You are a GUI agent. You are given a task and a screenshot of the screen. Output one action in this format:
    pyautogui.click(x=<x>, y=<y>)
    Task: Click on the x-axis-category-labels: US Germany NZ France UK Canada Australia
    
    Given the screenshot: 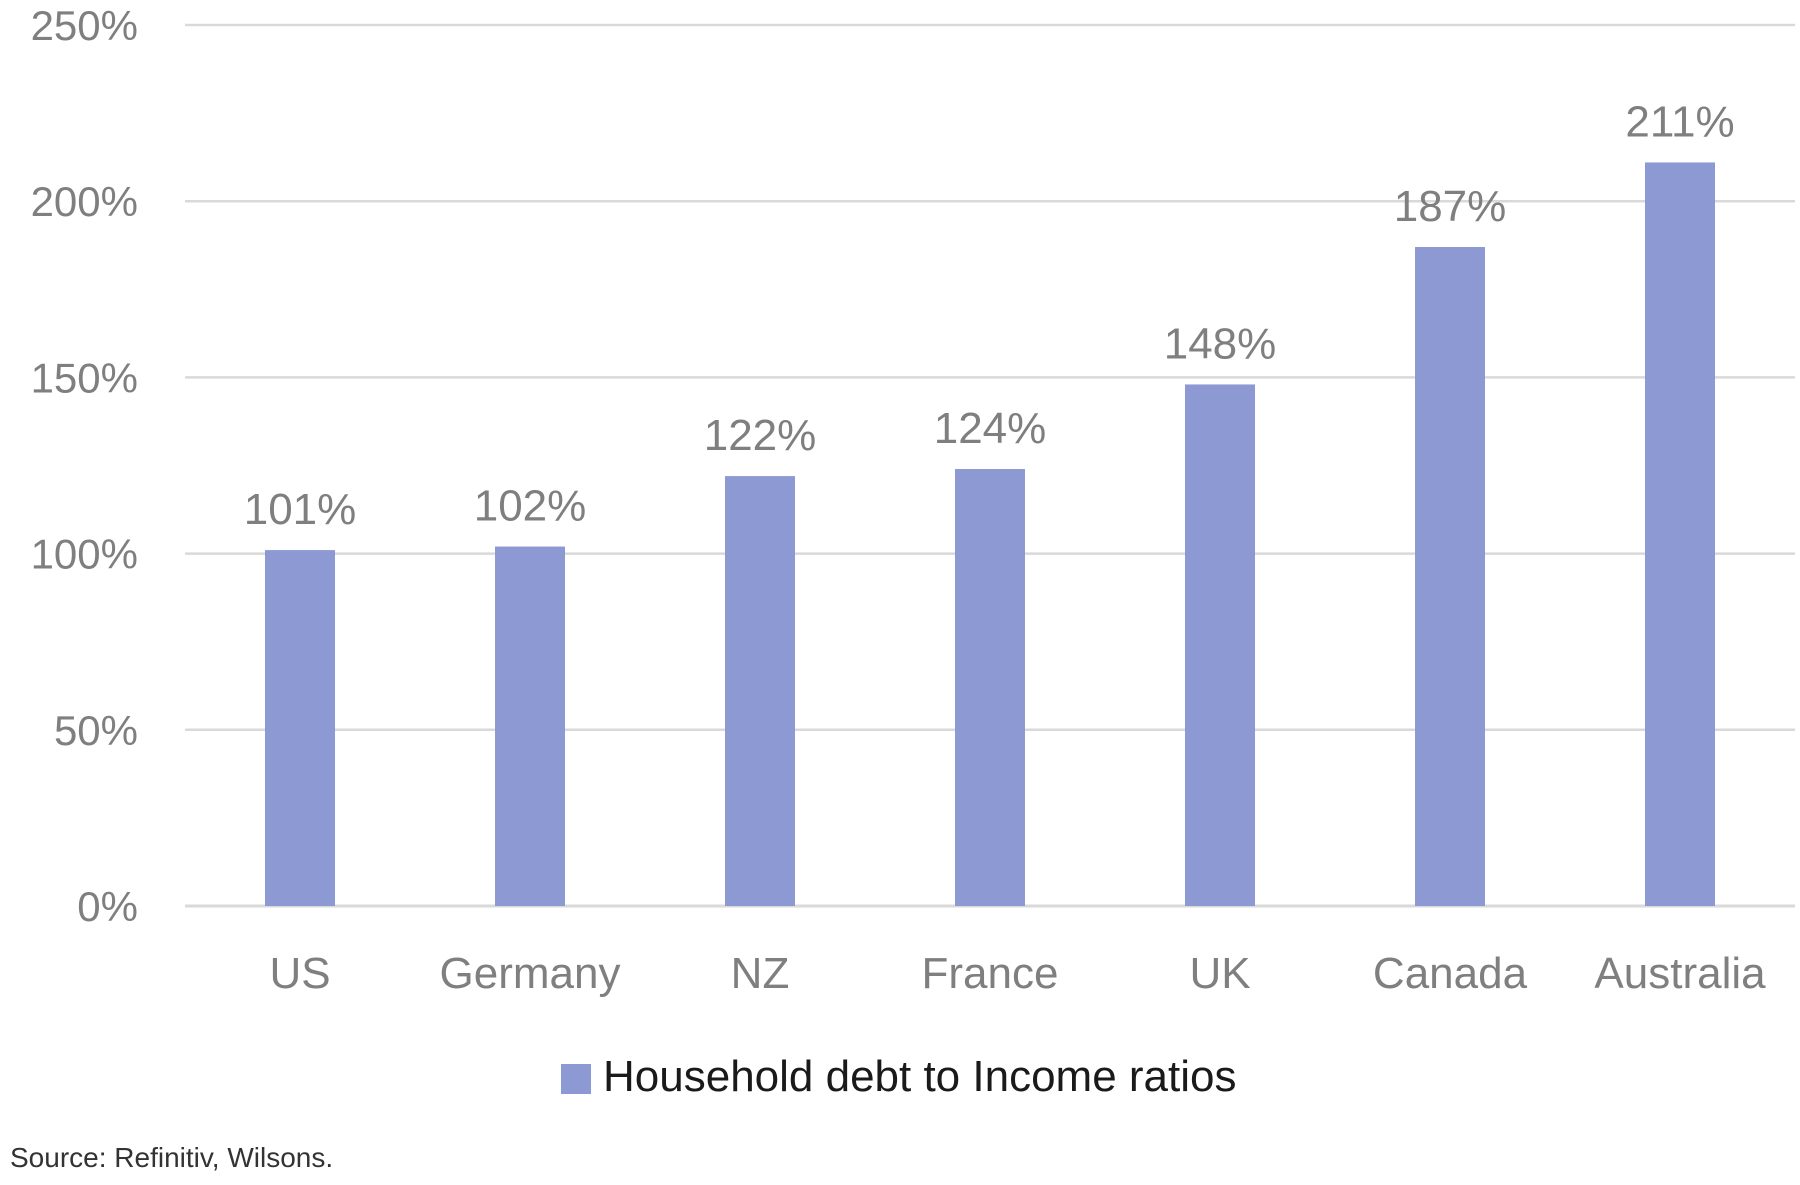 What is the action you would take?
    pyautogui.click(x=1017, y=973)
    